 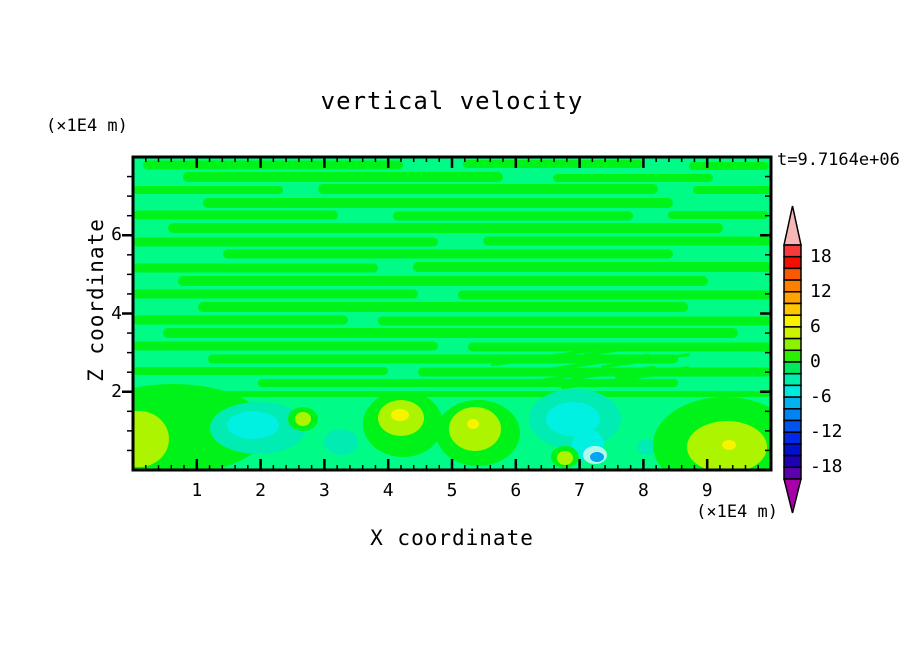 I want to click on tick-label: 7, so click(x=580, y=490).